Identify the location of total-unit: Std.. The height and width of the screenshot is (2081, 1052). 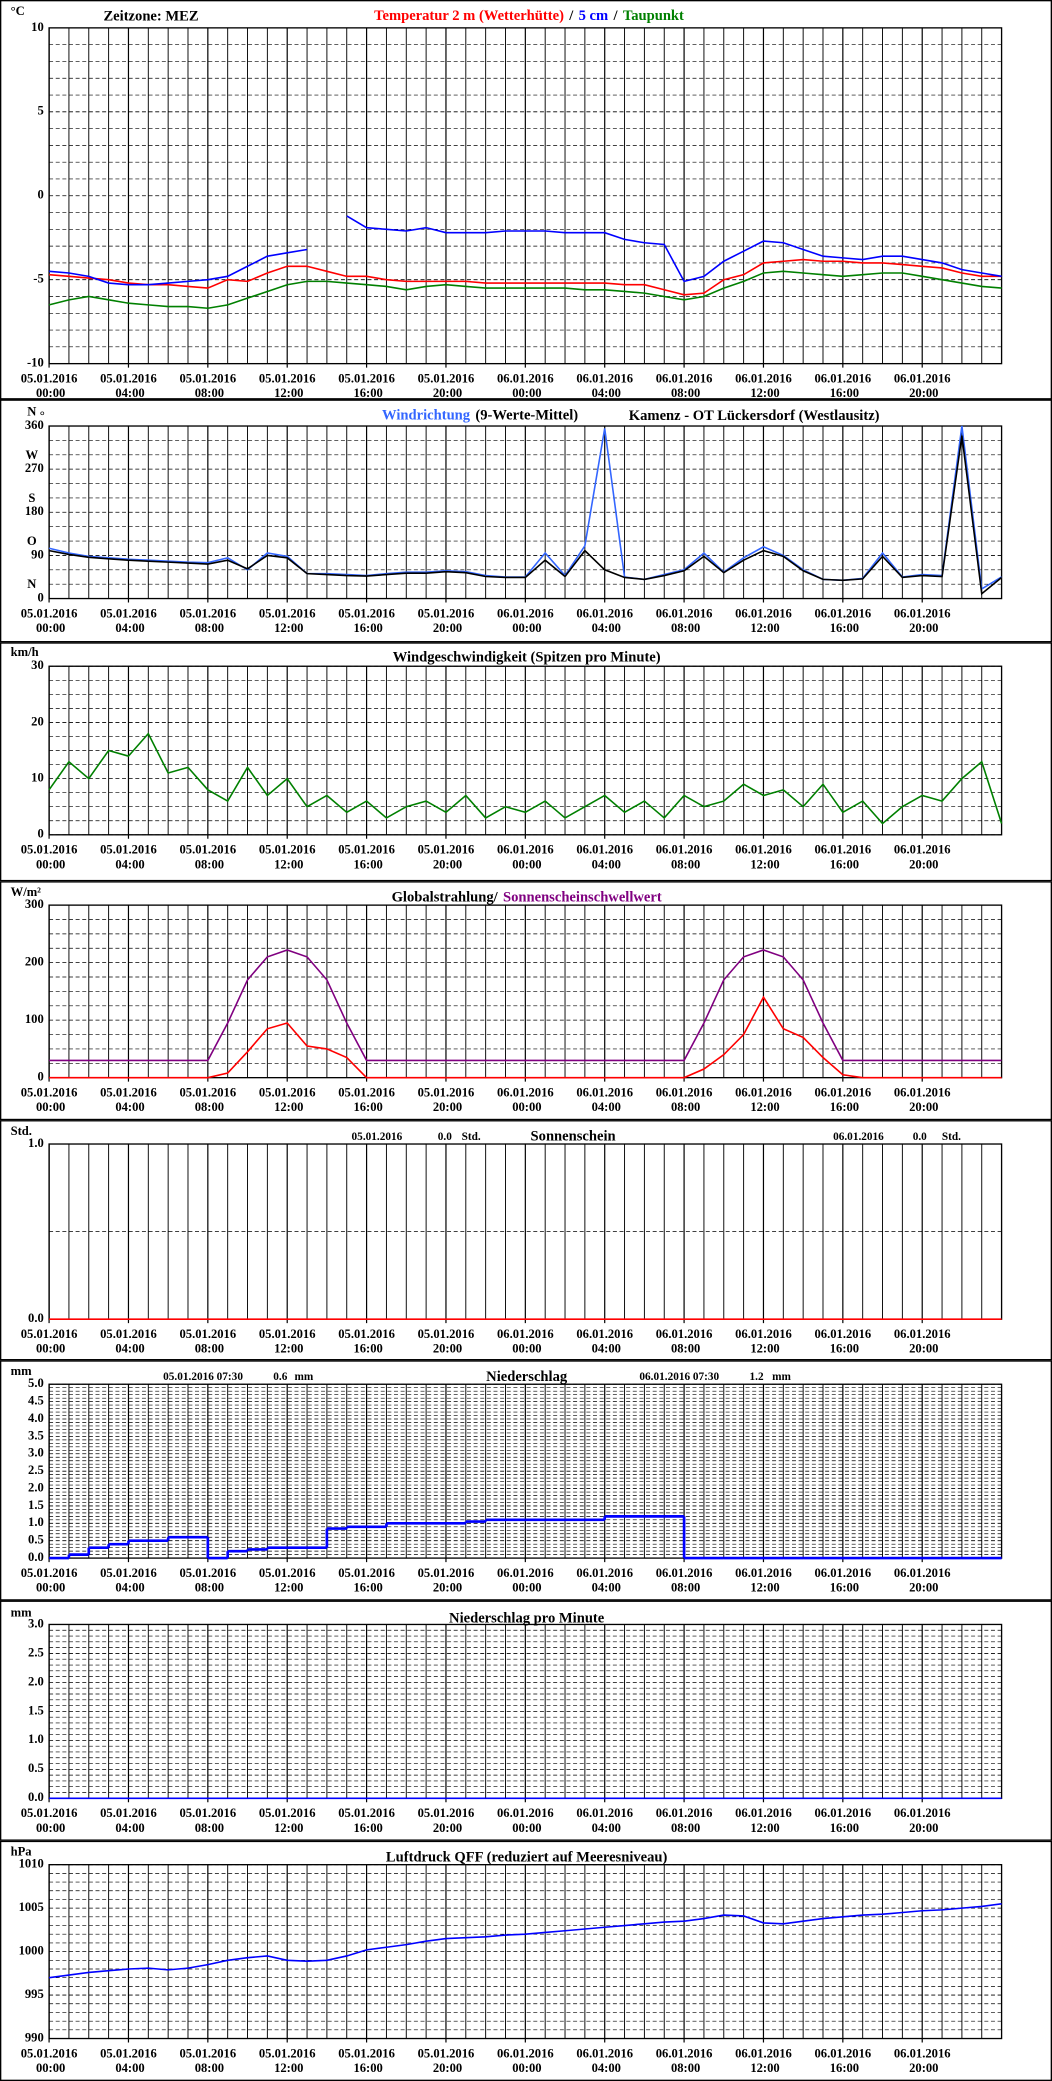
(951, 1137).